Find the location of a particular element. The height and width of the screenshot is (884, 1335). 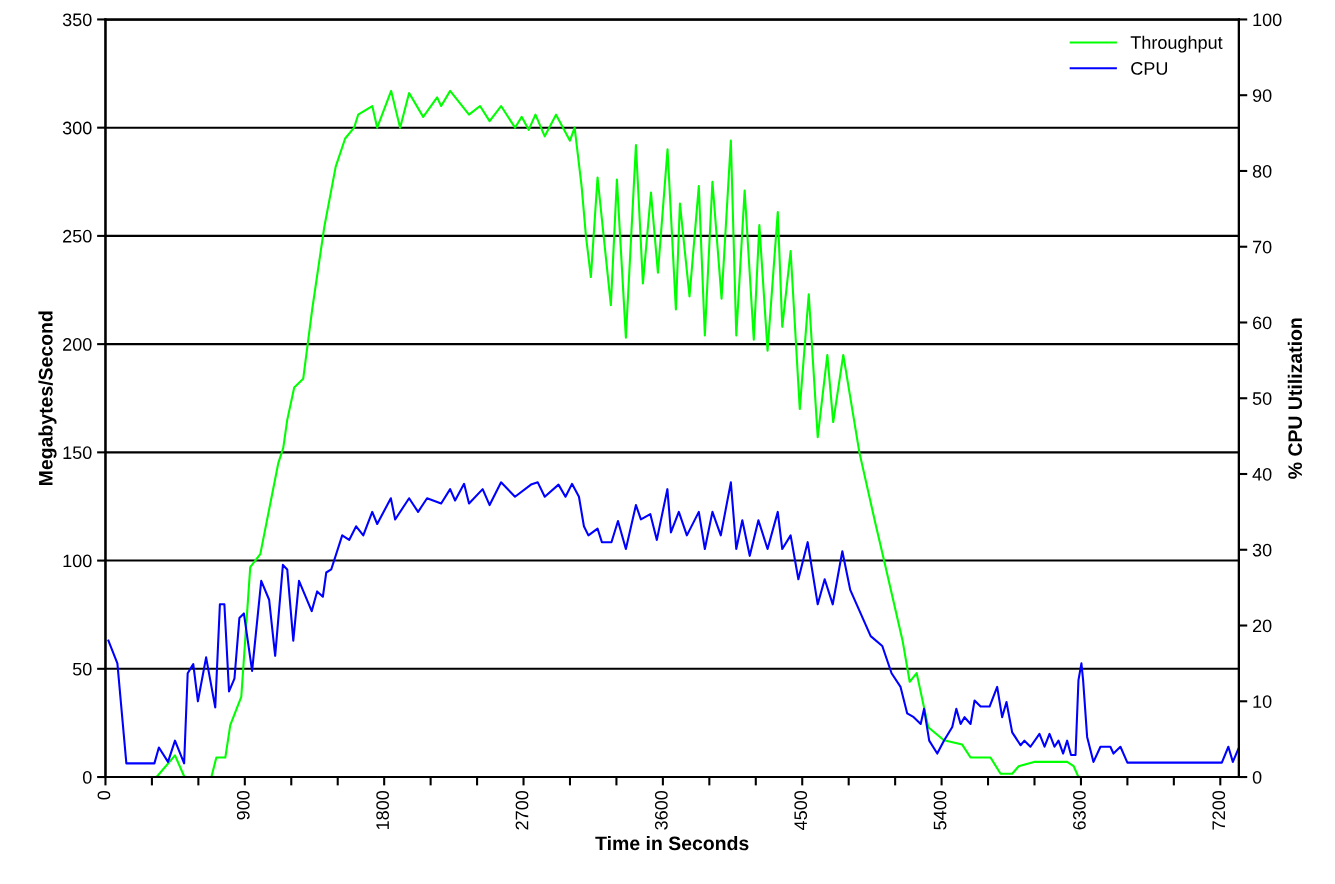

x-tick-label: 0 is located at coordinates (104, 795).